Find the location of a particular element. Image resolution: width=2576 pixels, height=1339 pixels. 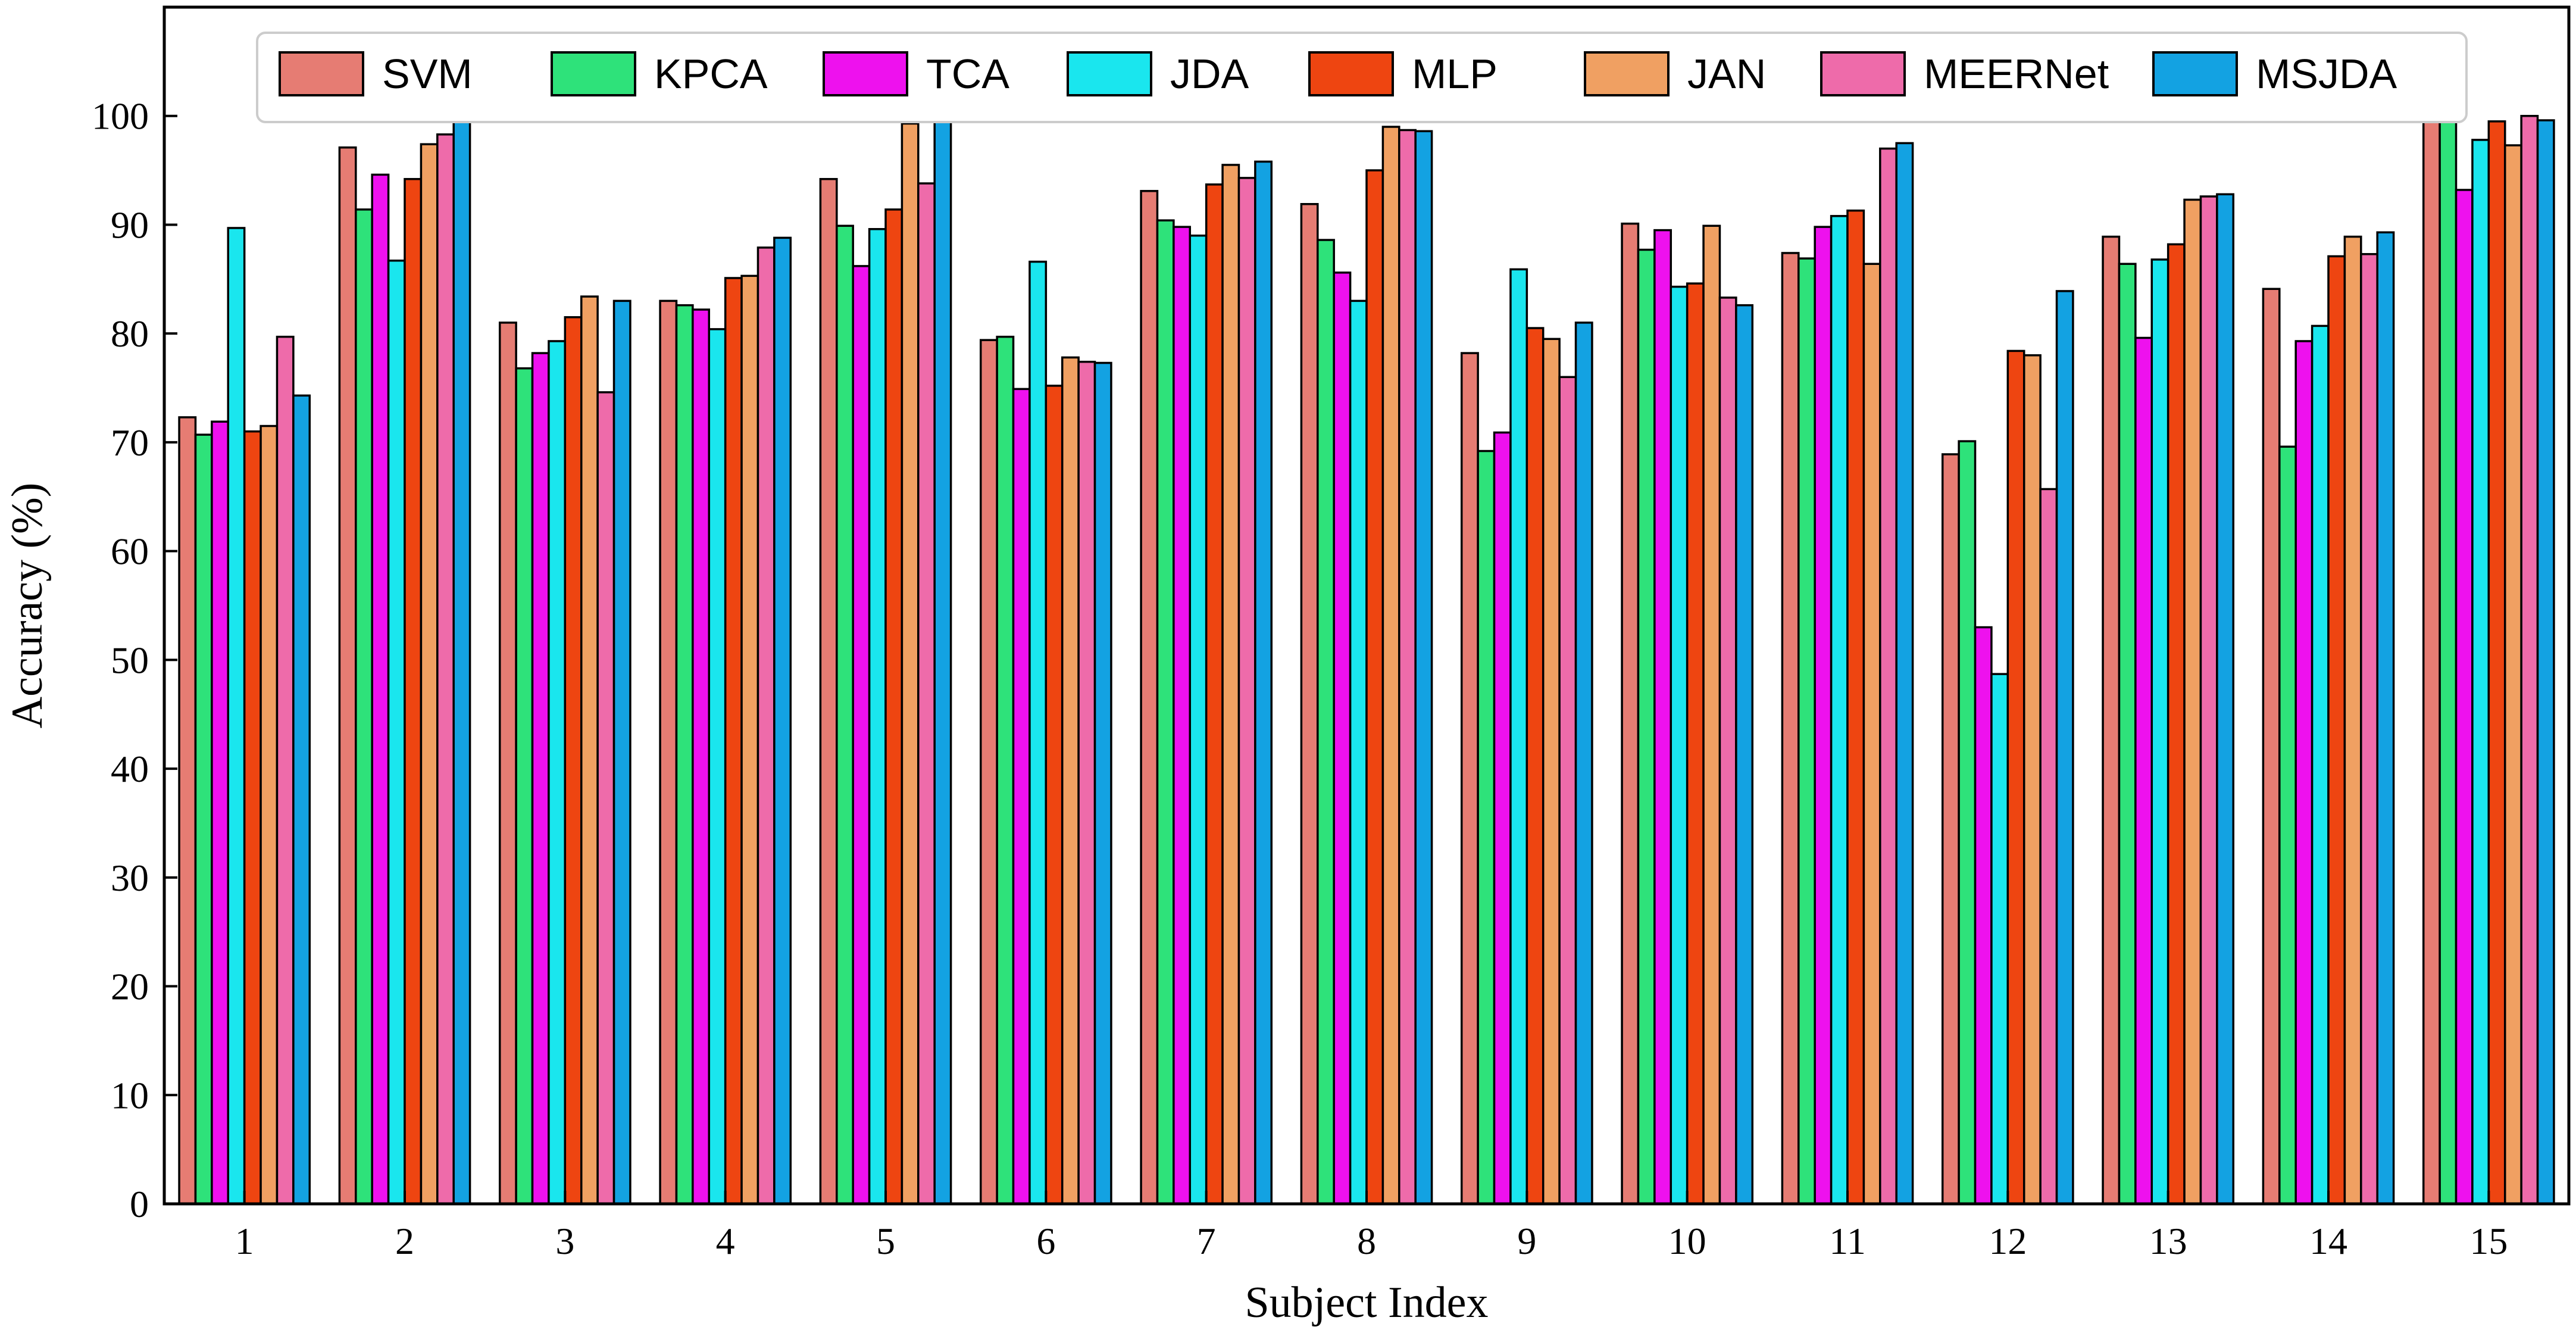

legend-swatch-jda is located at coordinates (1109, 73).